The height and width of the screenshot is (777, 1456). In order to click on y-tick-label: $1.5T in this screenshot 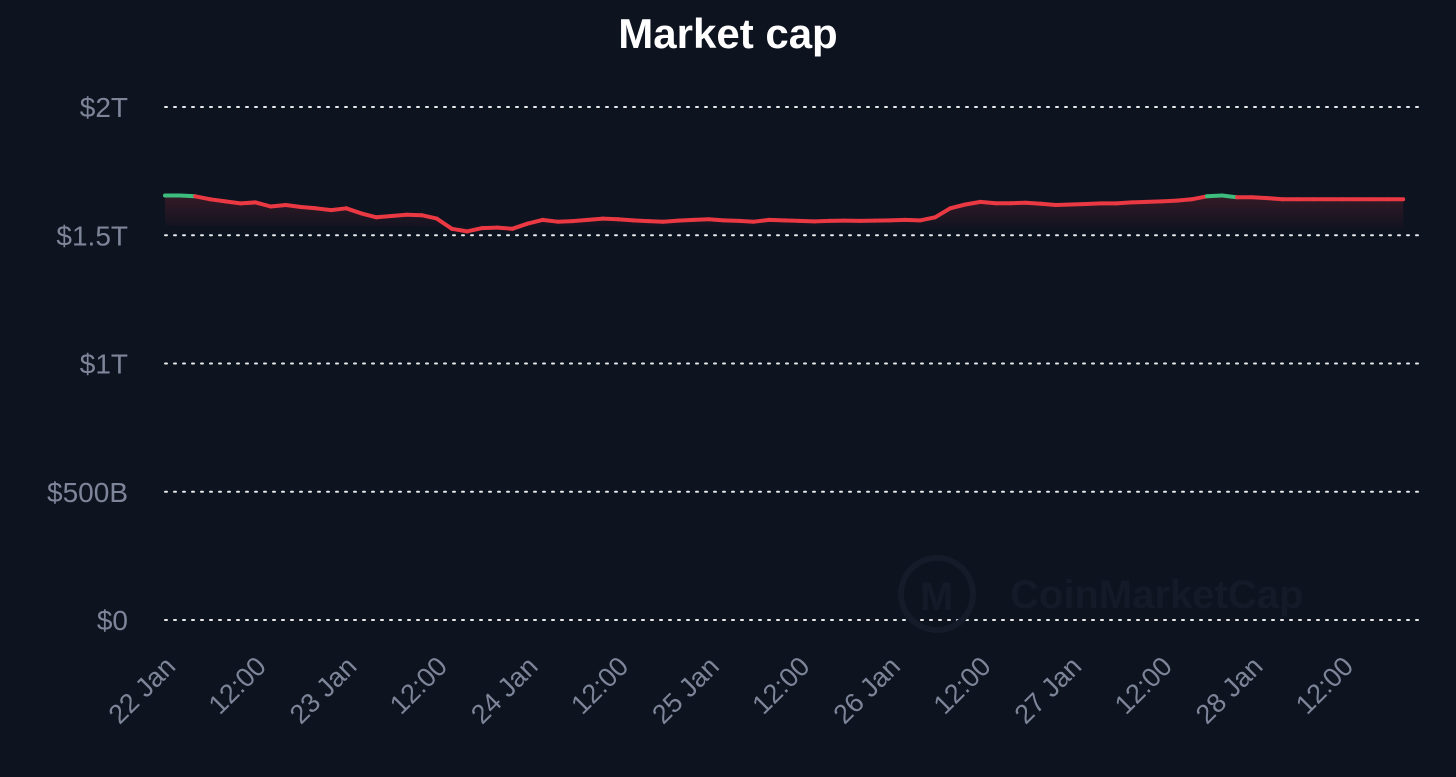, I will do `click(92, 235)`.